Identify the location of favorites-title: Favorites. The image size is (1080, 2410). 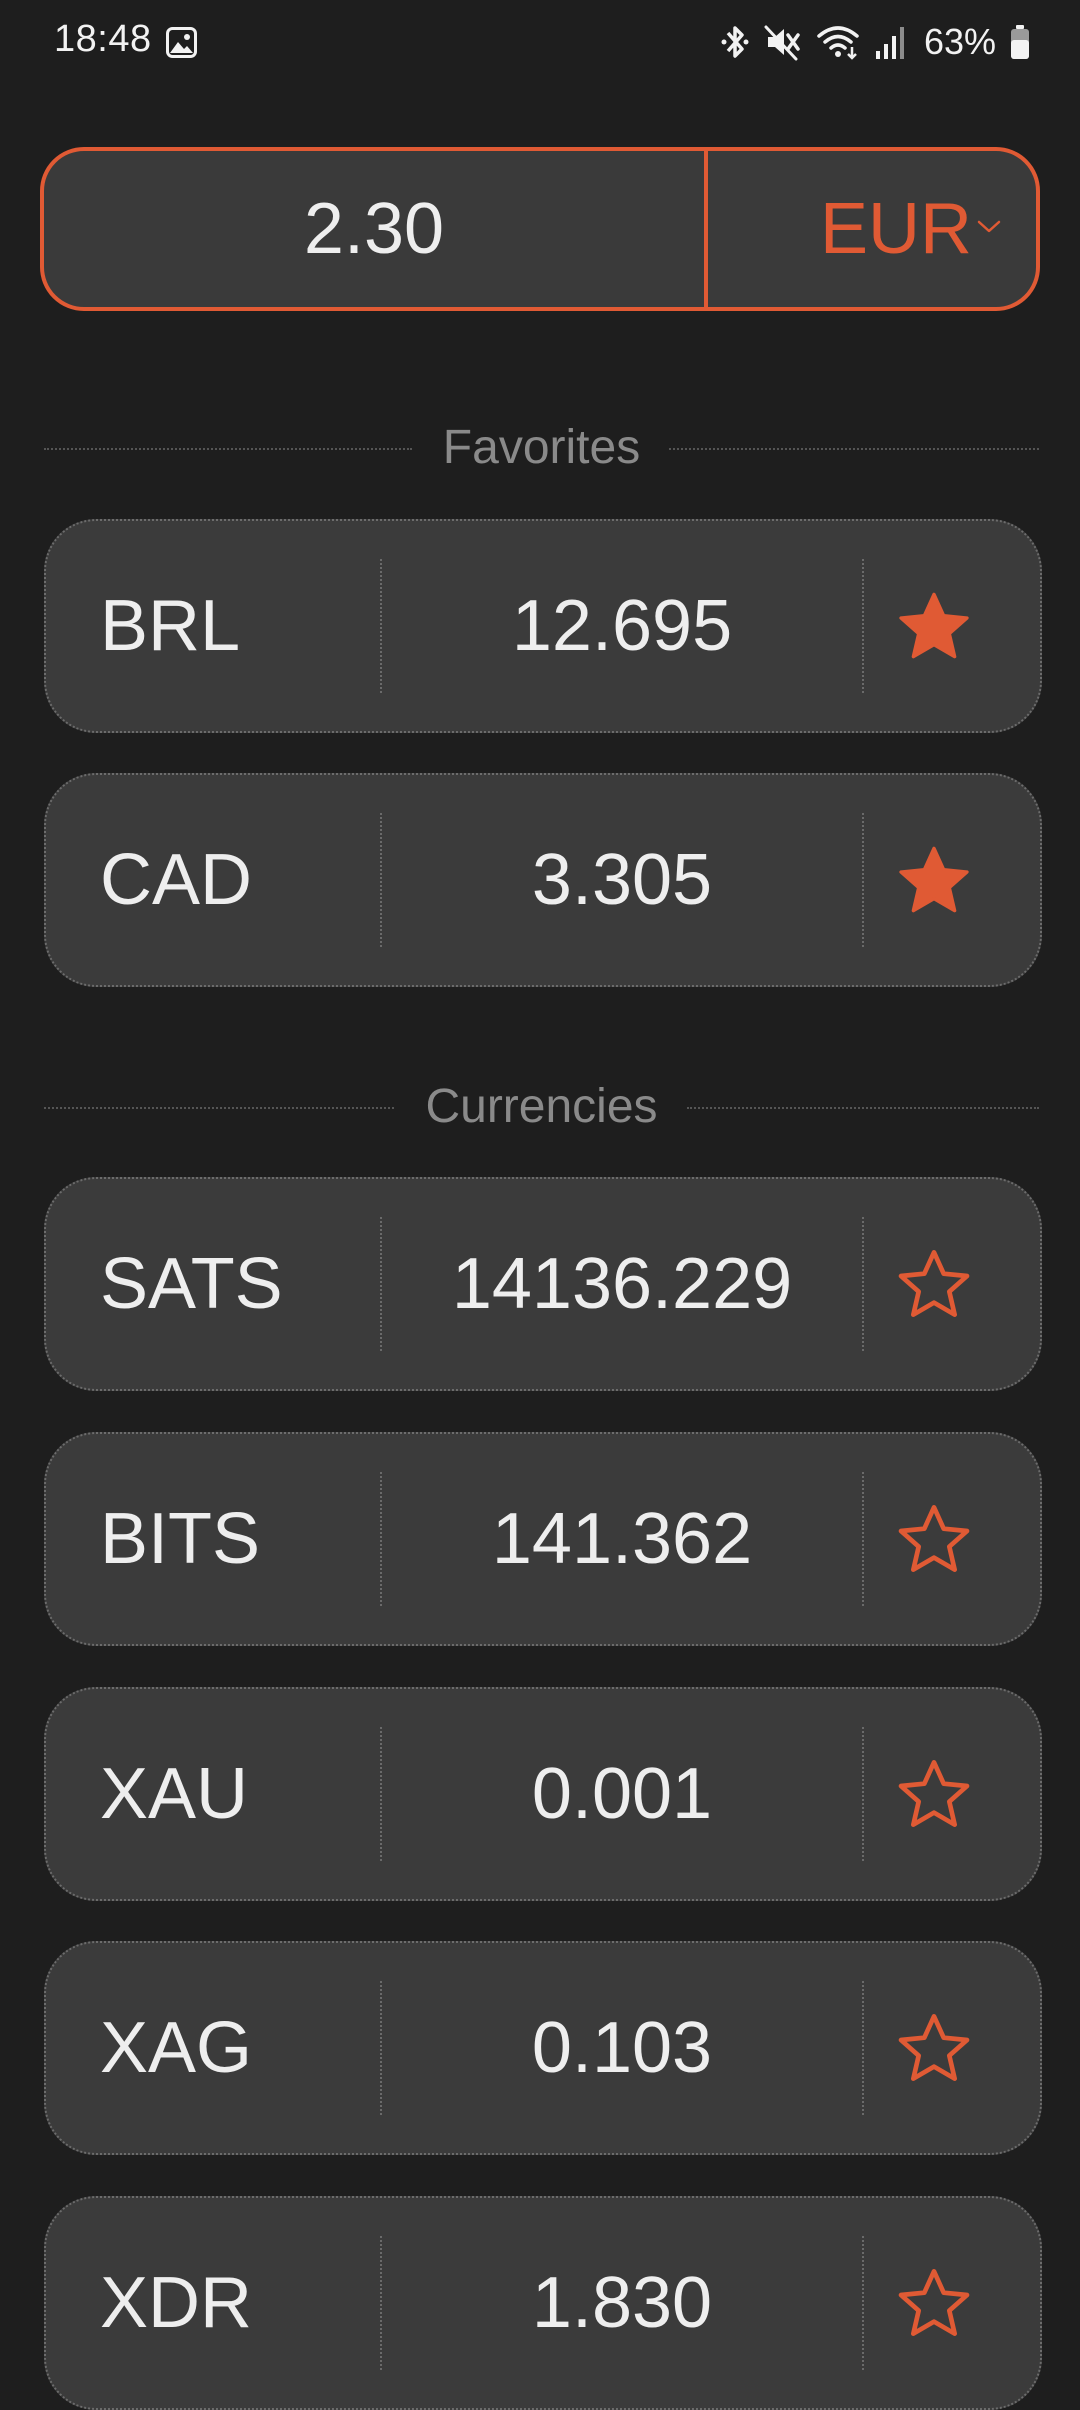
(541, 447).